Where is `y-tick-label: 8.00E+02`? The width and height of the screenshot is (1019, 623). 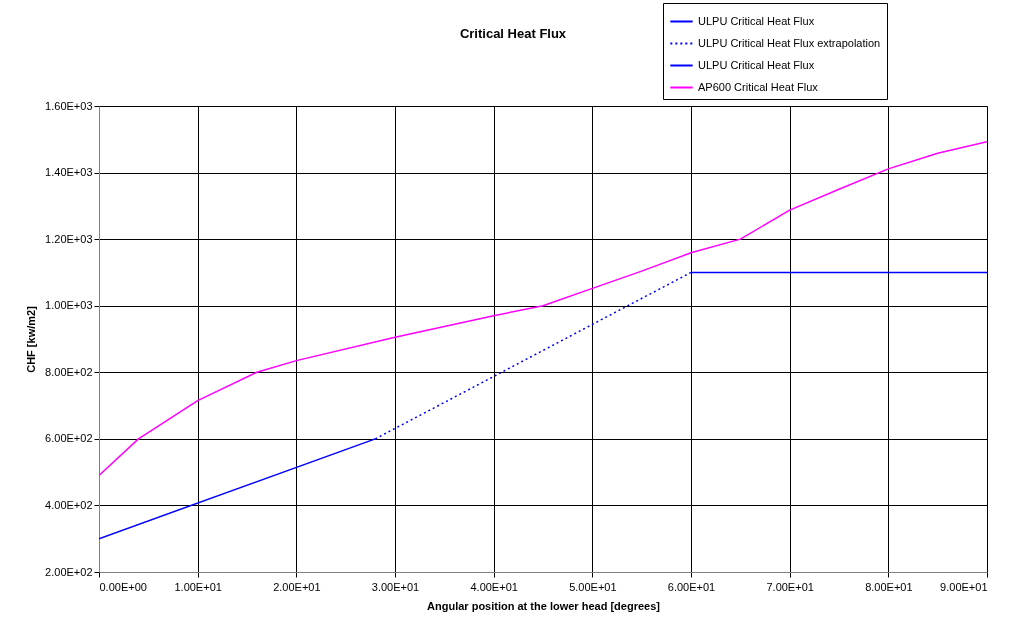
y-tick-label: 8.00E+02 is located at coordinates (69, 371).